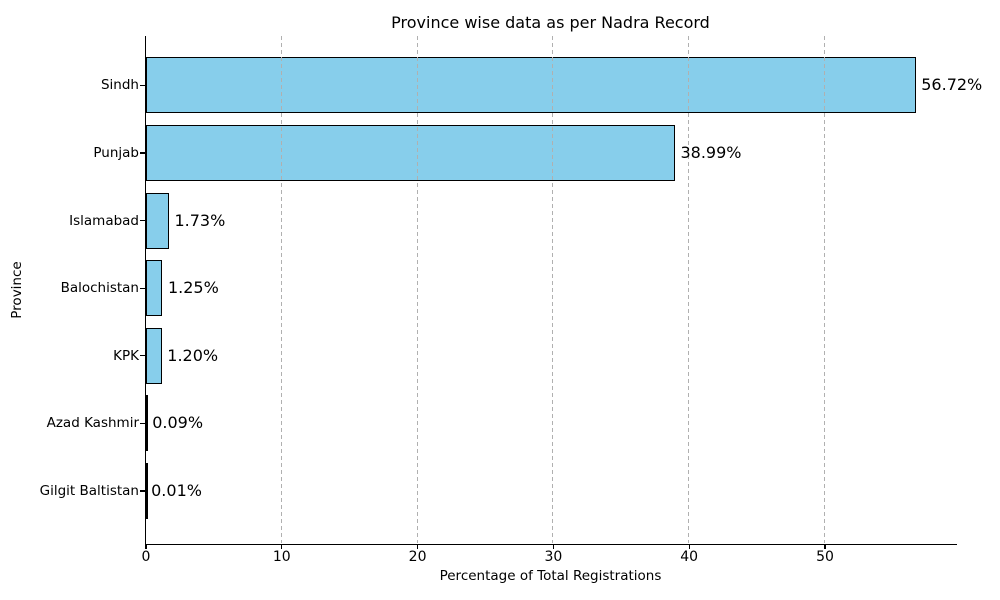 Image resolution: width=1000 pixels, height=600 pixels. I want to click on bar-azad-kashmir, so click(146, 423).